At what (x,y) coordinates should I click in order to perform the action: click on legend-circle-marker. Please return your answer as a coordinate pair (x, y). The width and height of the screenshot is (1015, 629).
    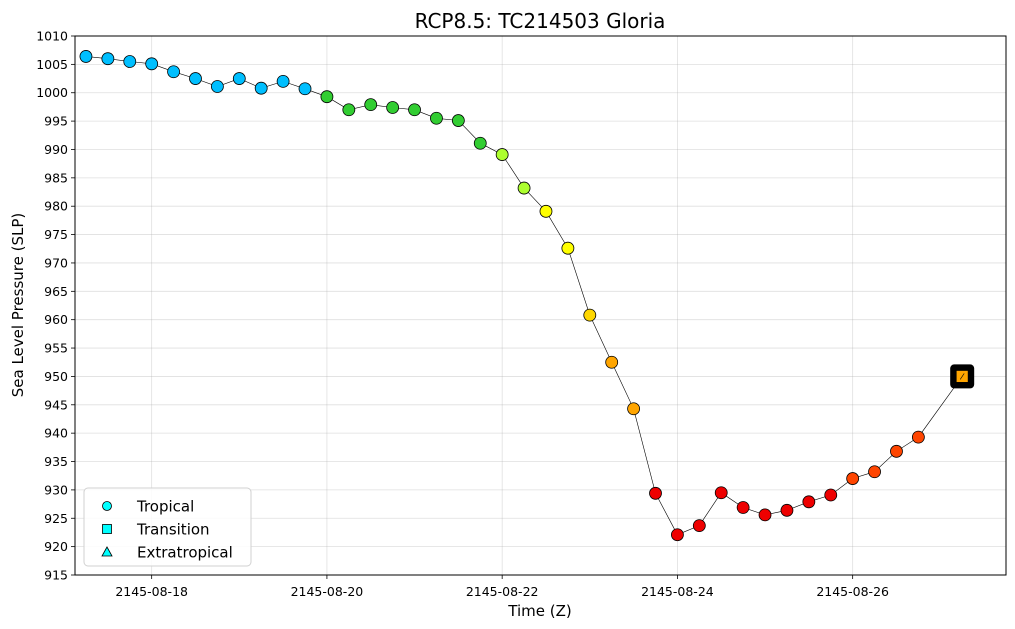
    Looking at the image, I should click on (107, 506).